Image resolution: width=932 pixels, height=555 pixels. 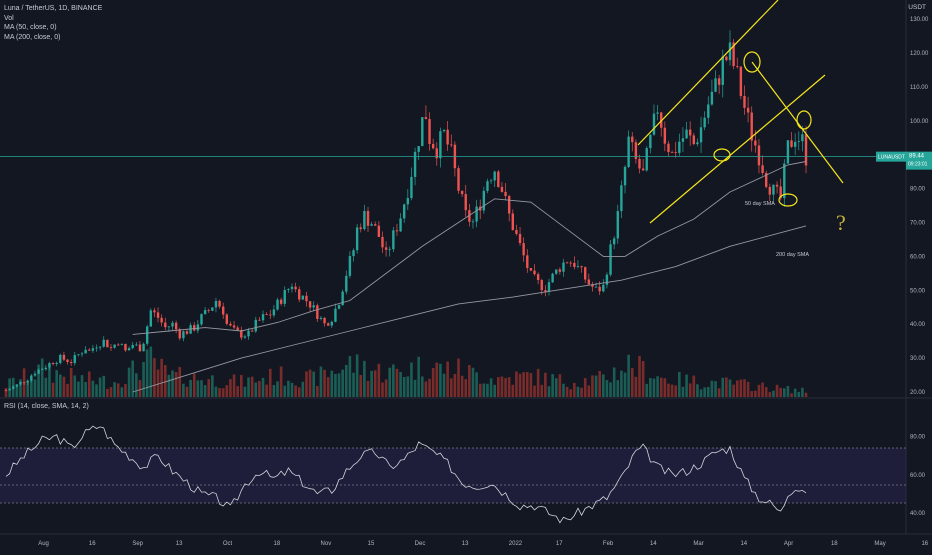 What do you see at coordinates (32, 37) in the screenshot?
I see `ma200-legend: MA (200, close, 0)` at bounding box center [32, 37].